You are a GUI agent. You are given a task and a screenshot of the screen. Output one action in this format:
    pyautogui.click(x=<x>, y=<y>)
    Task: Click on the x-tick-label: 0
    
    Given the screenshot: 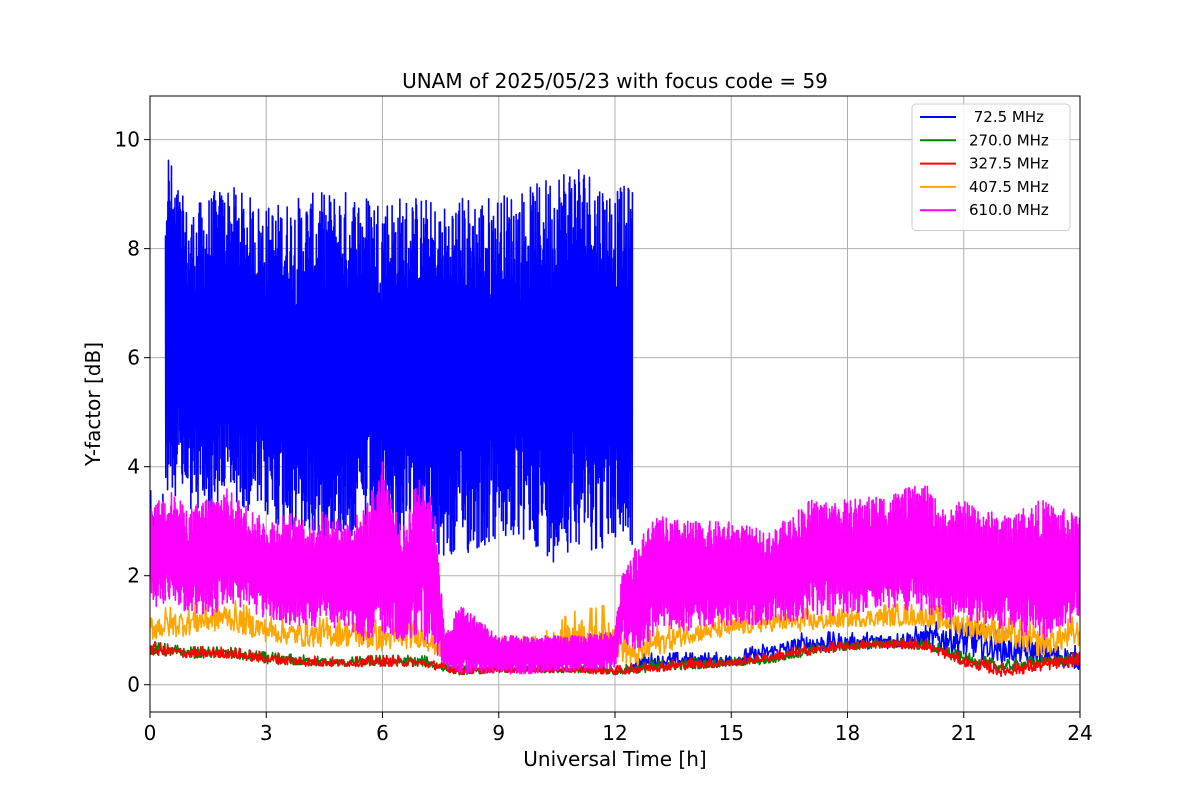 What is the action you would take?
    pyautogui.click(x=150, y=733)
    